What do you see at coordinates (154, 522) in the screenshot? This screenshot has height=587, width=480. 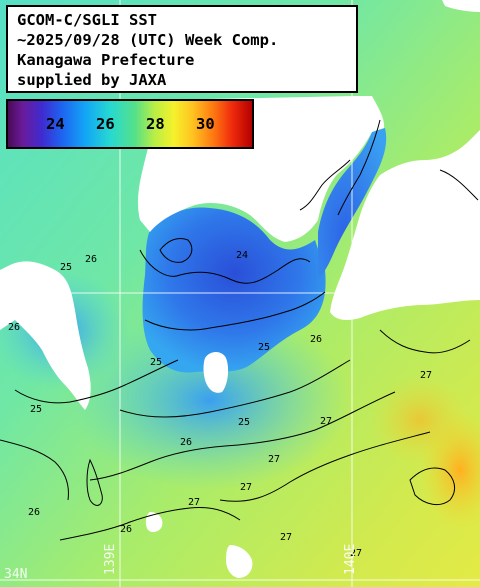 I see `island-toshima` at bounding box center [154, 522].